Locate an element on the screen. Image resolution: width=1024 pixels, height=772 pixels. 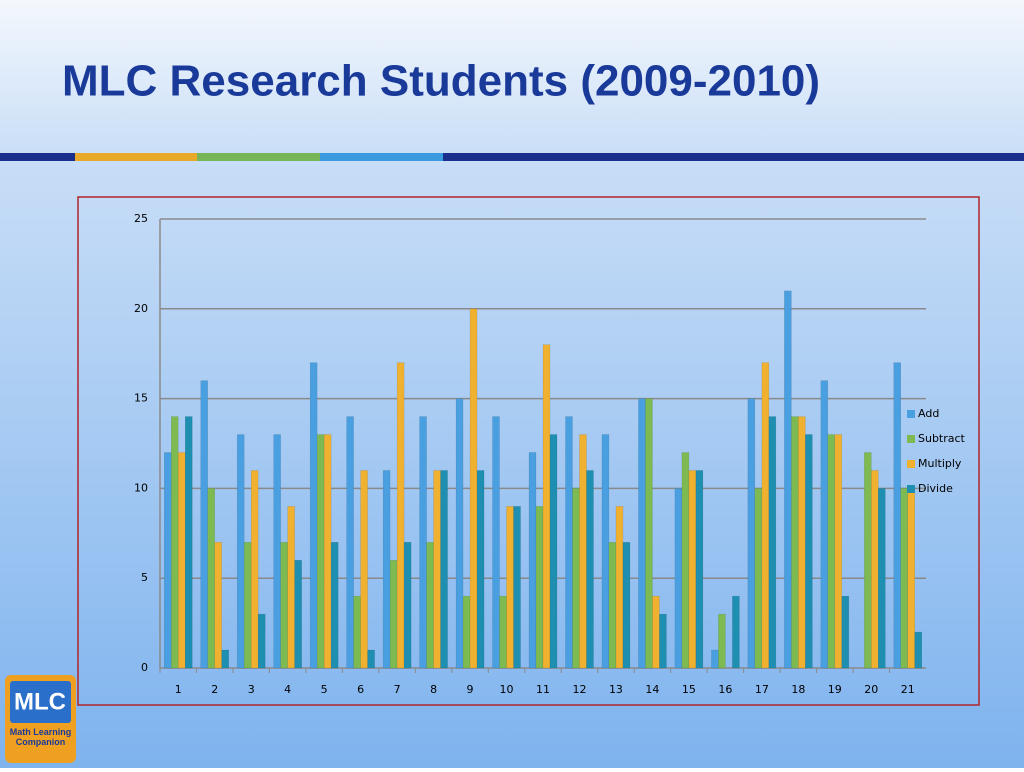
x-tick-label: 9 is located at coordinates (470, 689).